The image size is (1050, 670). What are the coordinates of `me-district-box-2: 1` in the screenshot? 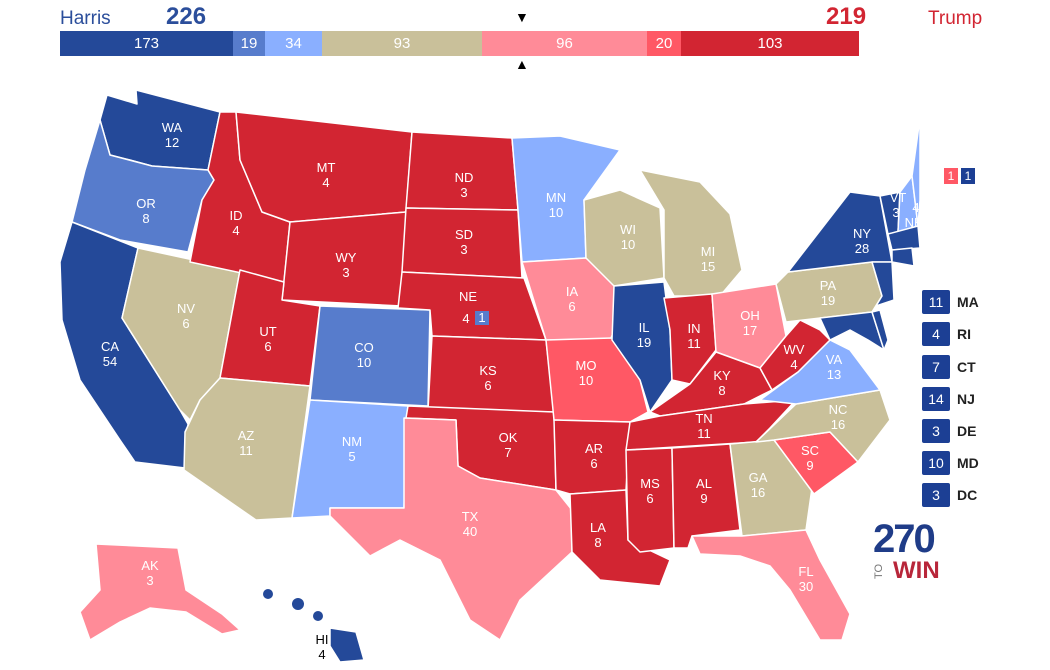 It's located at (968, 176).